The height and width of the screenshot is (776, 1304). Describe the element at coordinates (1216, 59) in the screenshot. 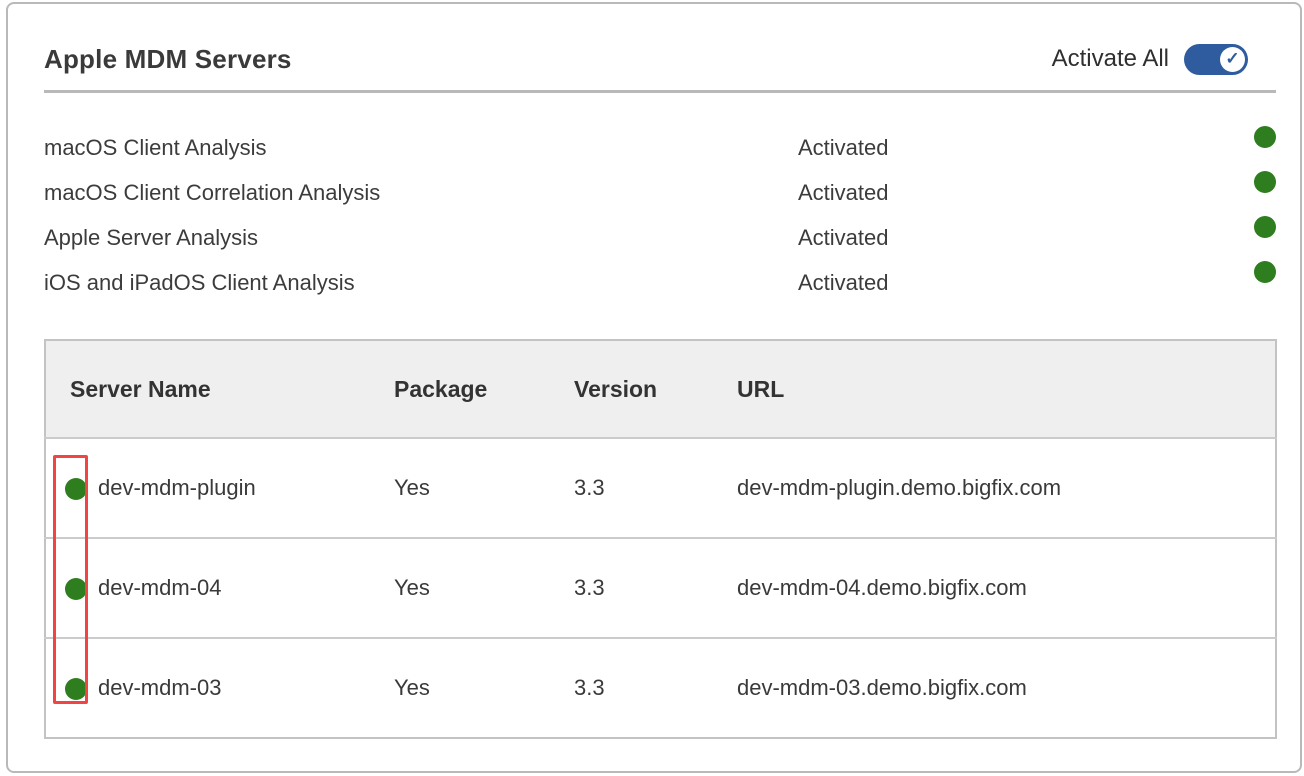

I see `activate-all-toggle: ✓` at that location.